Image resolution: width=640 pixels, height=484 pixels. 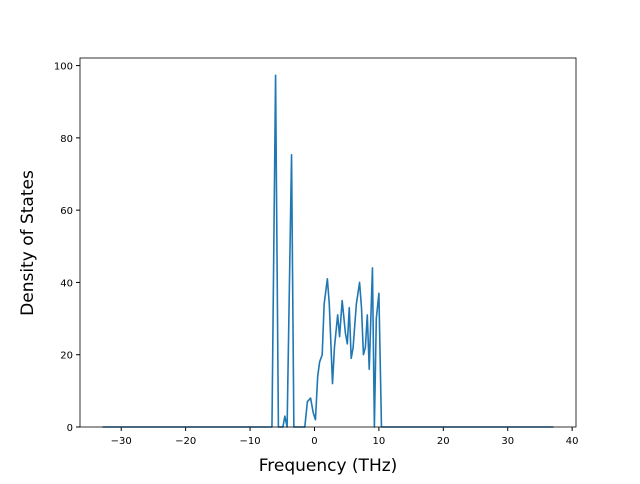 I want to click on x-tick-label: 0, so click(x=314, y=441).